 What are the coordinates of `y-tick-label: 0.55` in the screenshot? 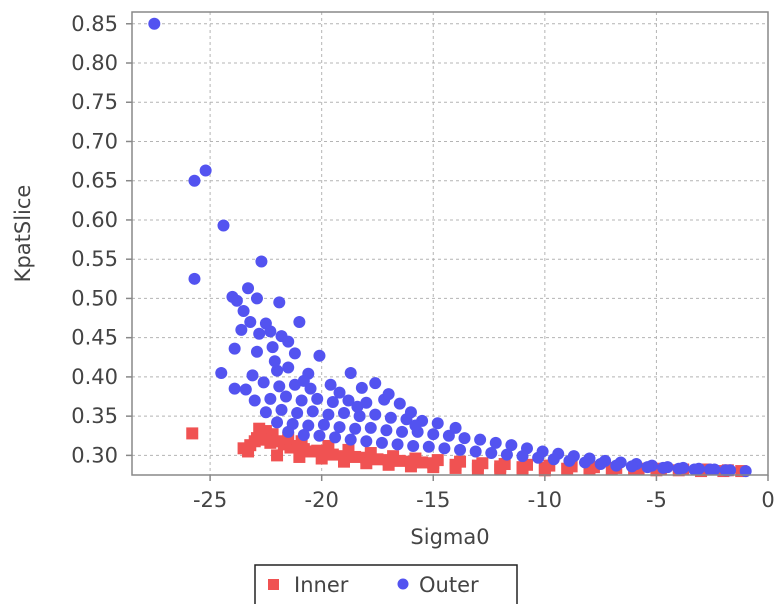 It's located at (94, 259).